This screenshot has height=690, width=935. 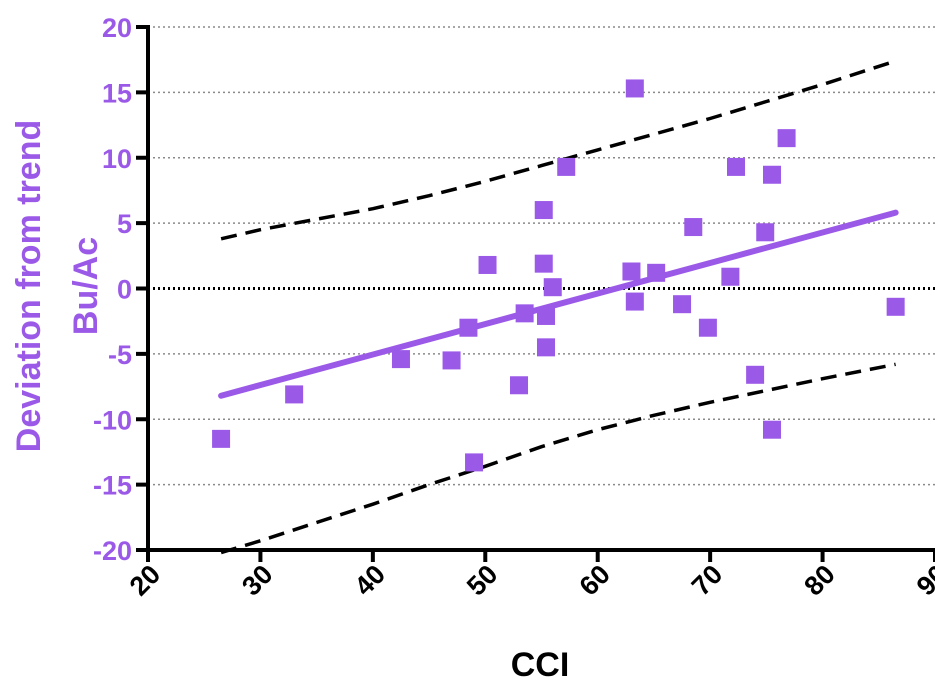 What do you see at coordinates (707, 580) in the screenshot?
I see `x-tick-label: 70` at bounding box center [707, 580].